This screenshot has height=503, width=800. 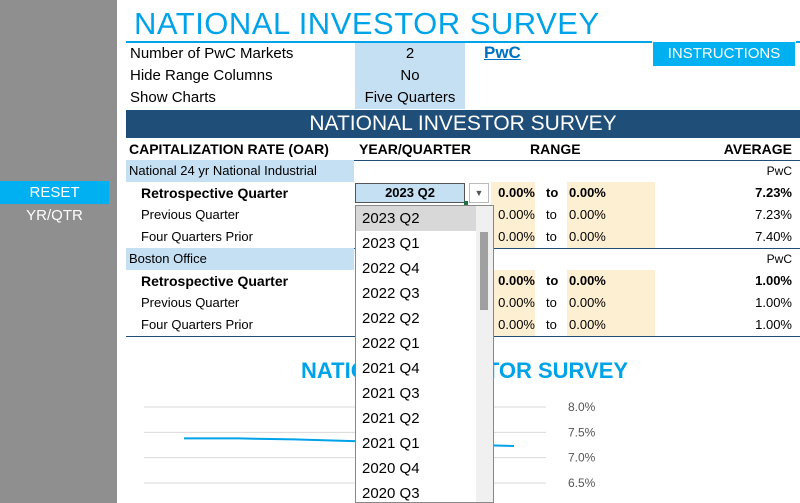 What do you see at coordinates (391, 493) in the screenshot?
I see `dropdown-option: 2020 Q3` at bounding box center [391, 493].